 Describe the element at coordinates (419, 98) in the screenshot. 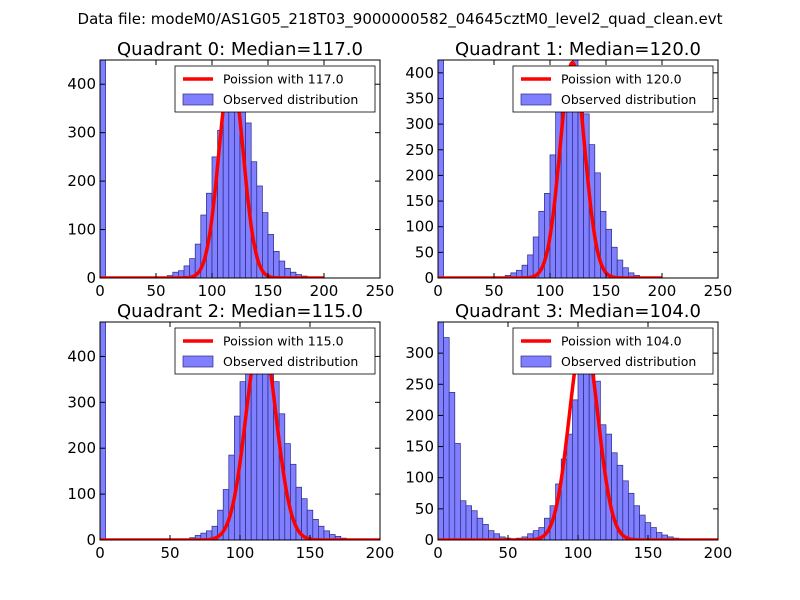

I see `y-tick-label: 350` at that location.